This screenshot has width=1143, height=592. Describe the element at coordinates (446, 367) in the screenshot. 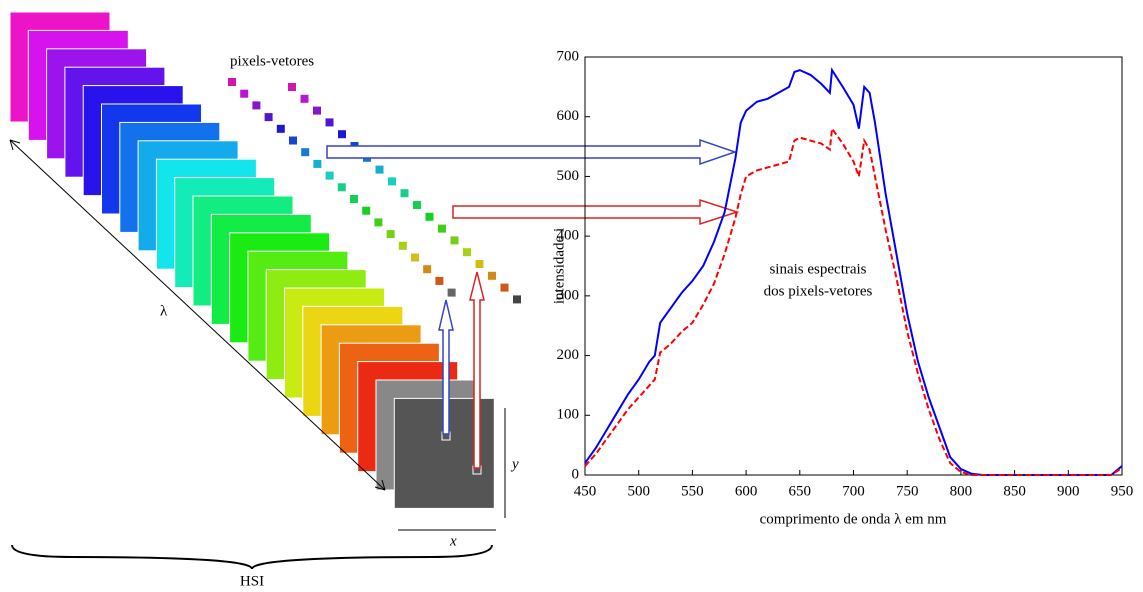

I see `blue-up-arrow` at that location.